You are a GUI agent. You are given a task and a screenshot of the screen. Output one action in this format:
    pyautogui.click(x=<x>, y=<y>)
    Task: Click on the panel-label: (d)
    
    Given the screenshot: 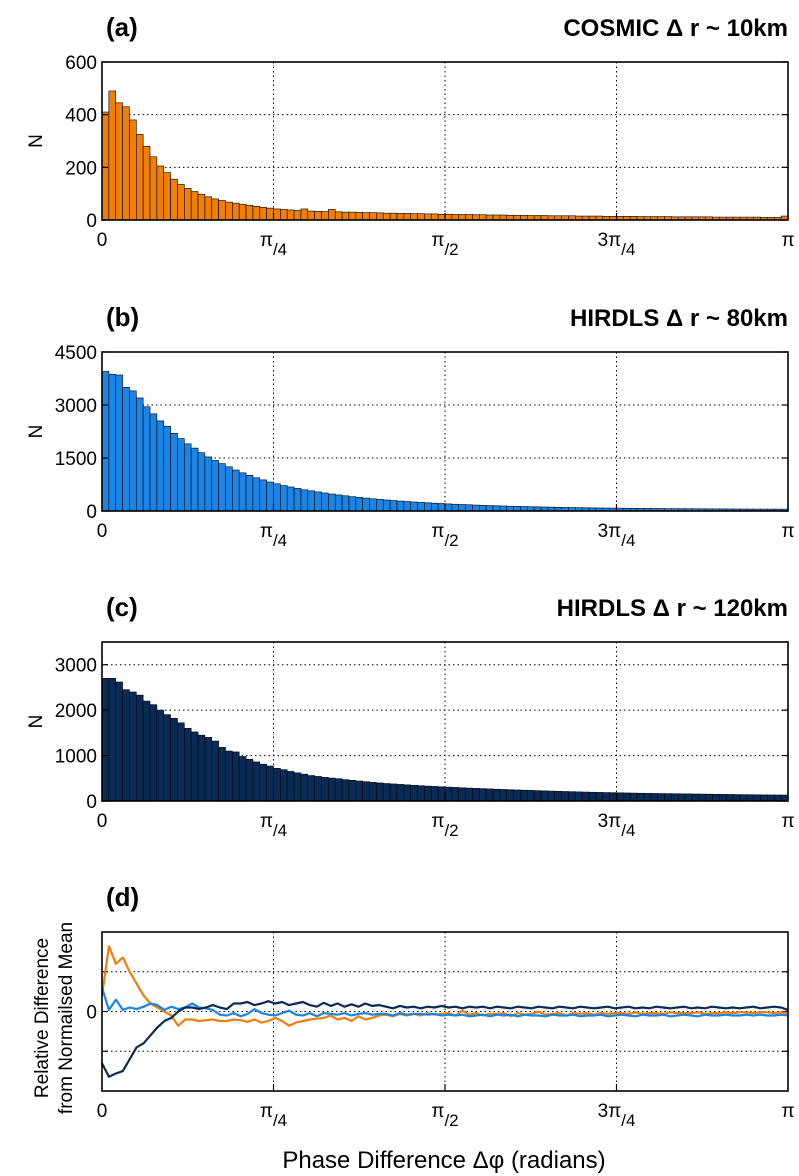 What is the action you would take?
    pyautogui.click(x=122, y=897)
    